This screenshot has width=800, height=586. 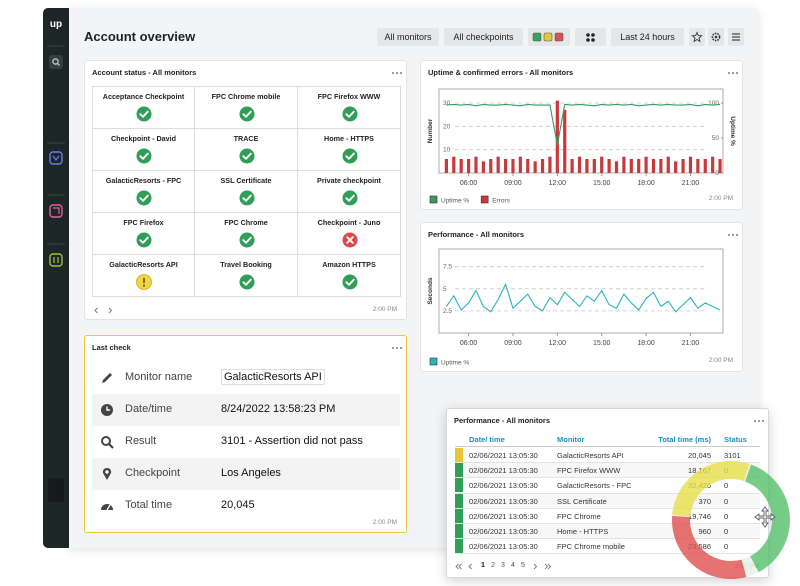 What do you see at coordinates (349, 192) in the screenshot?
I see `status-cell: Private checkpoint` at bounding box center [349, 192].